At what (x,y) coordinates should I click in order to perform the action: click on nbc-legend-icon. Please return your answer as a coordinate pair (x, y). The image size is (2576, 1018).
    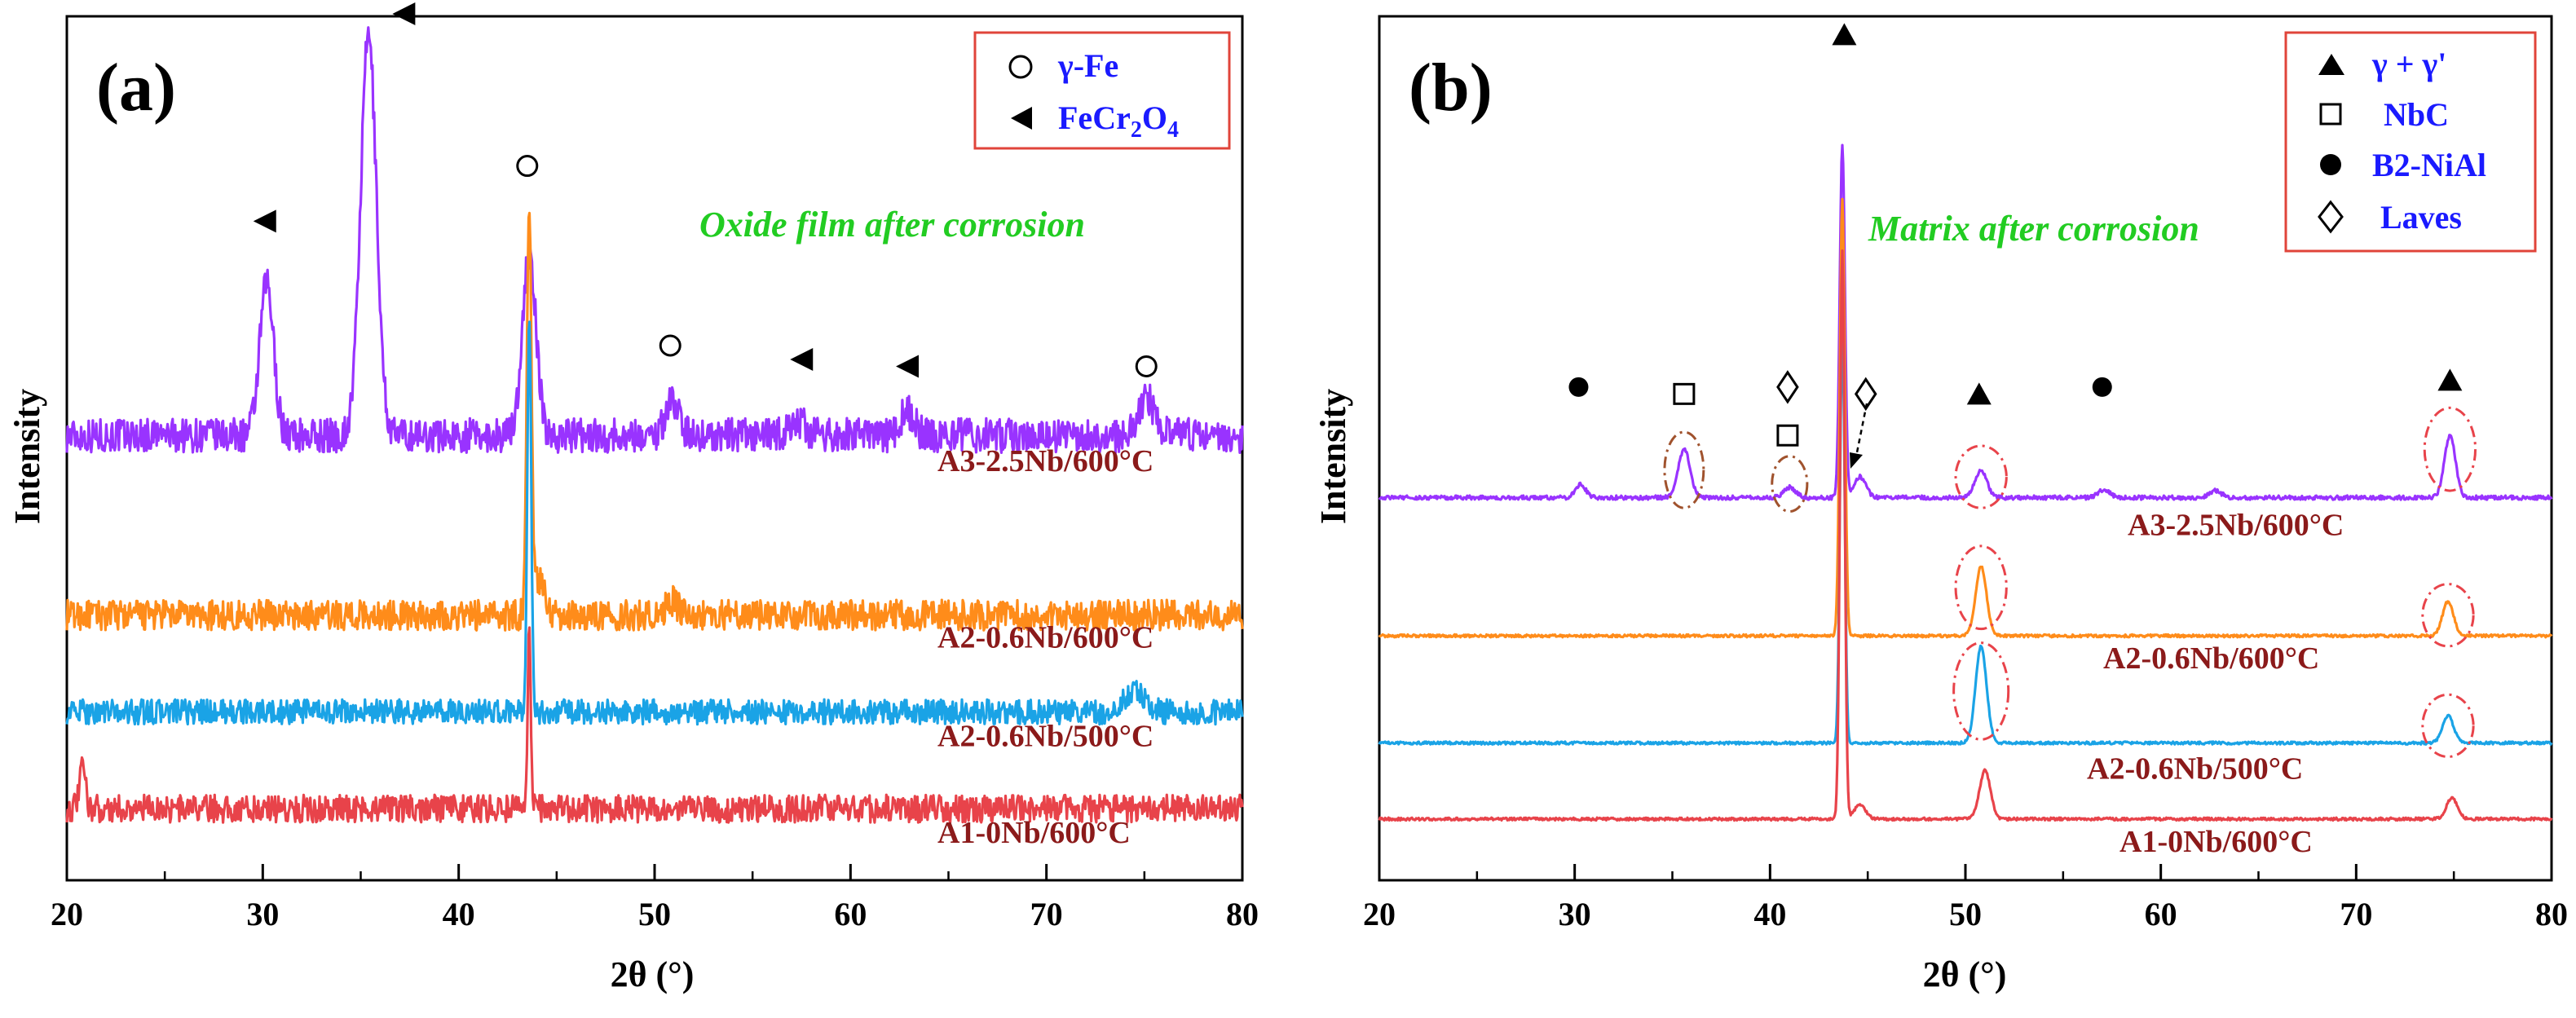
    Looking at the image, I should click on (2330, 114).